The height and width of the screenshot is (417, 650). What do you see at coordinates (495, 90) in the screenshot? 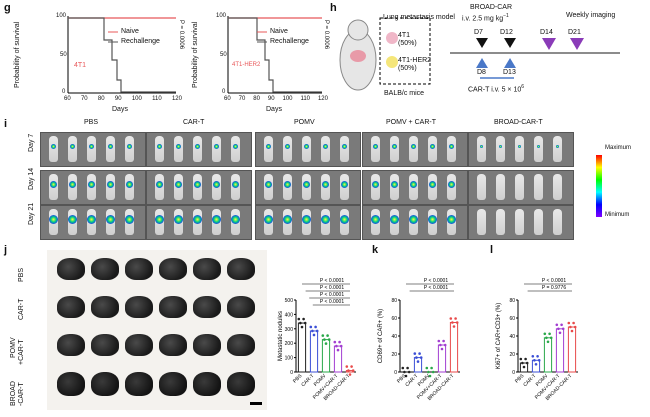
I see `cart-label-text: CAR-T i.v. 5 × 10` at bounding box center [495, 90].